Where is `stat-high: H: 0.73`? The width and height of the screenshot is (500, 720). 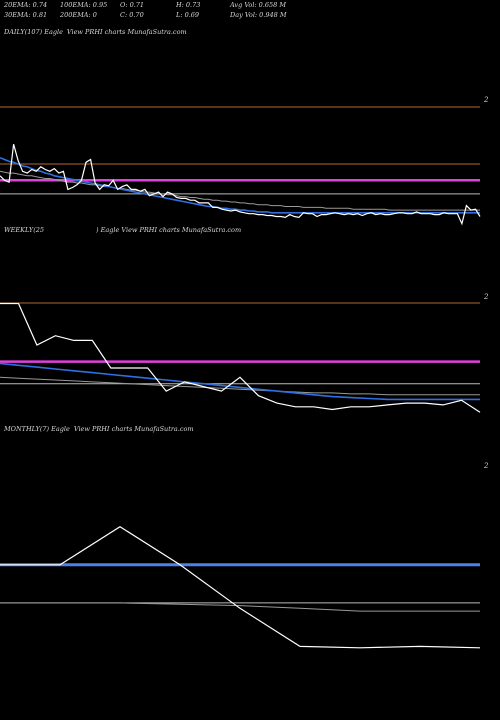
stat-high: H: 0.73 is located at coordinates (188, 5).